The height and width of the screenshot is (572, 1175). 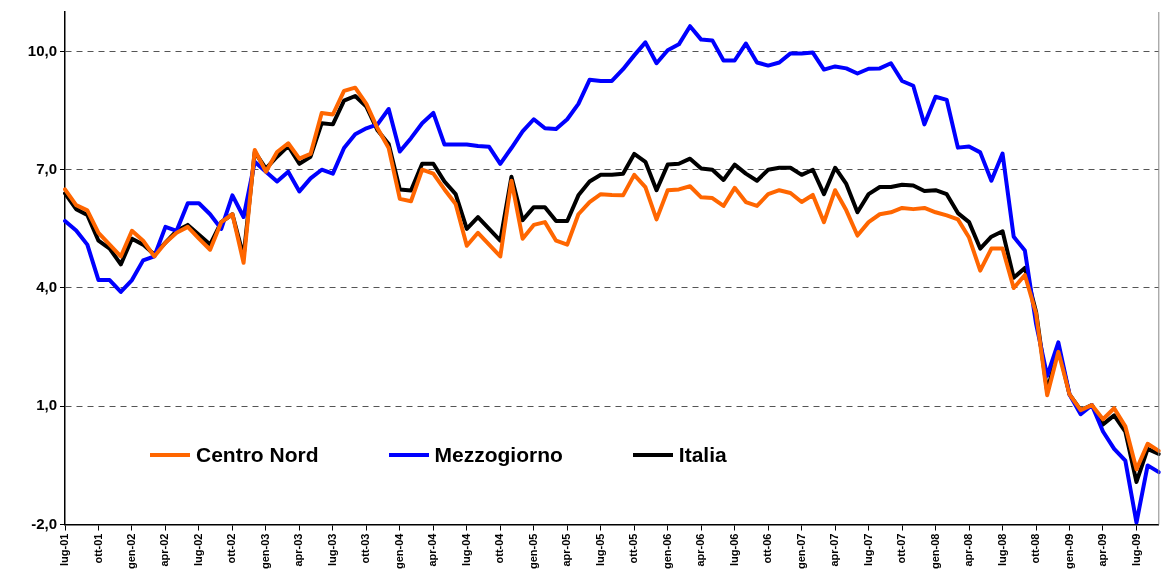 What do you see at coordinates (331, 549) in the screenshot?
I see `x-tick-label: lug-03` at bounding box center [331, 549].